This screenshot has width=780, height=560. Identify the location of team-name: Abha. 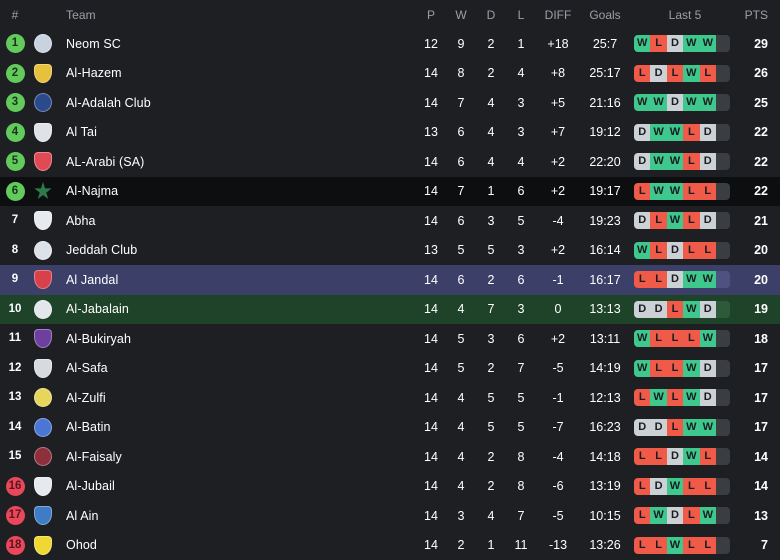
(81, 220).